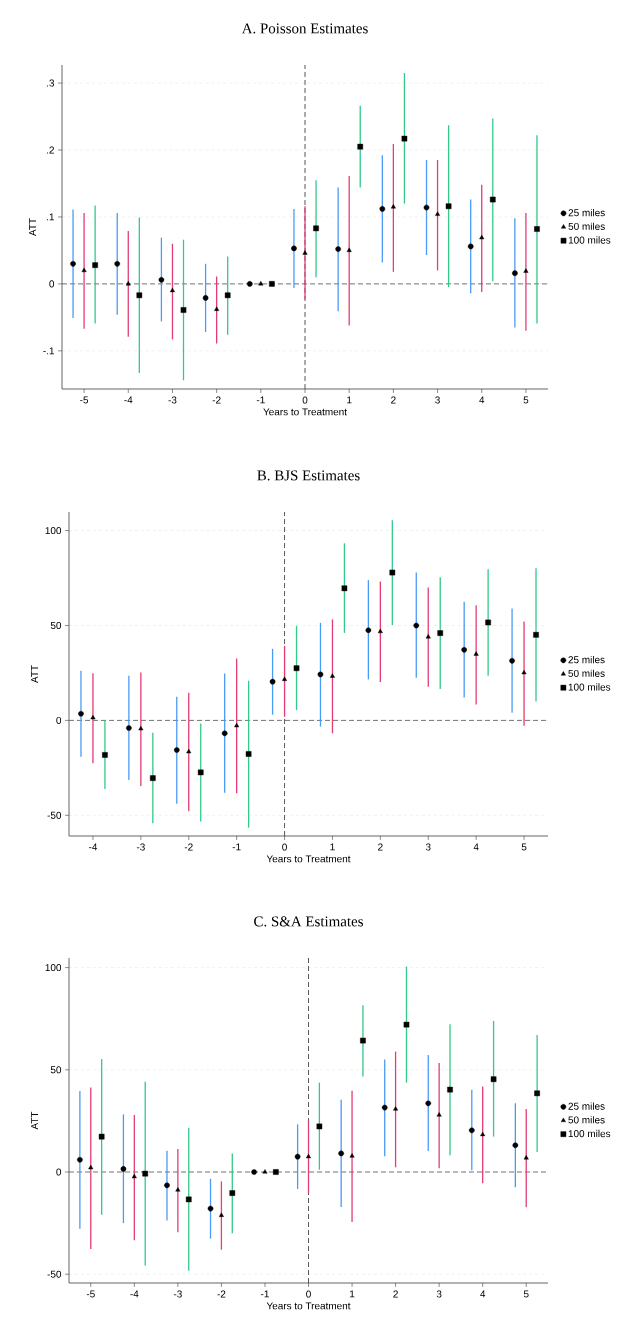 The height and width of the screenshot is (1326, 632). What do you see at coordinates (304, 28) in the screenshot?
I see `chart-title: A. Poisson Estimates` at bounding box center [304, 28].